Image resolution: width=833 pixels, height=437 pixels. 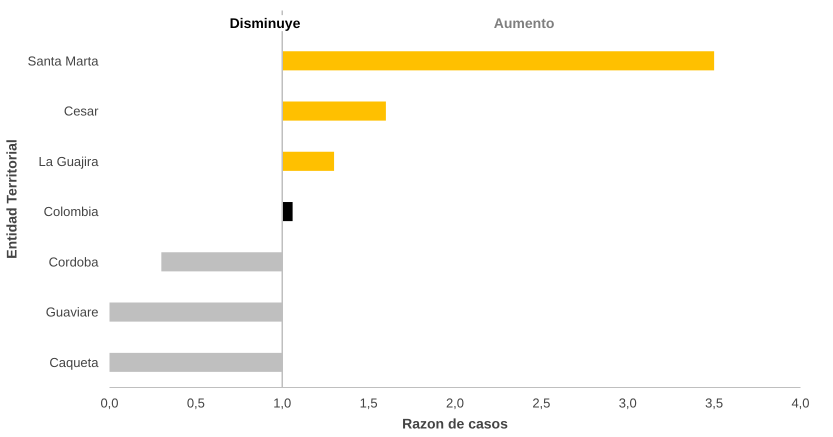 I want to click on y-tick-label: Caqueta, so click(x=74, y=362).